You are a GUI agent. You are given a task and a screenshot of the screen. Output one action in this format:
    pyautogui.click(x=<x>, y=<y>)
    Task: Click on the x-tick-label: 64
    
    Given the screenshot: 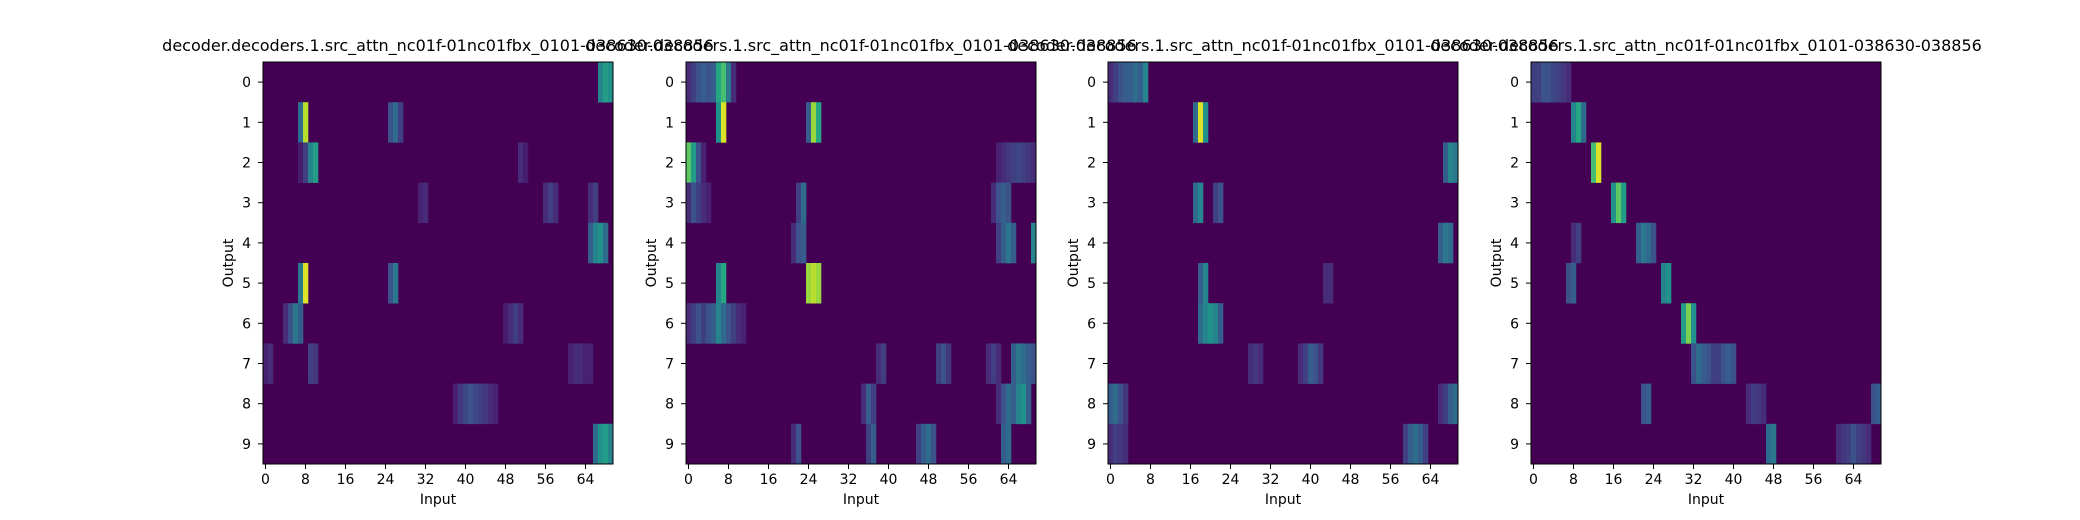 What is the action you would take?
    pyautogui.click(x=1854, y=480)
    